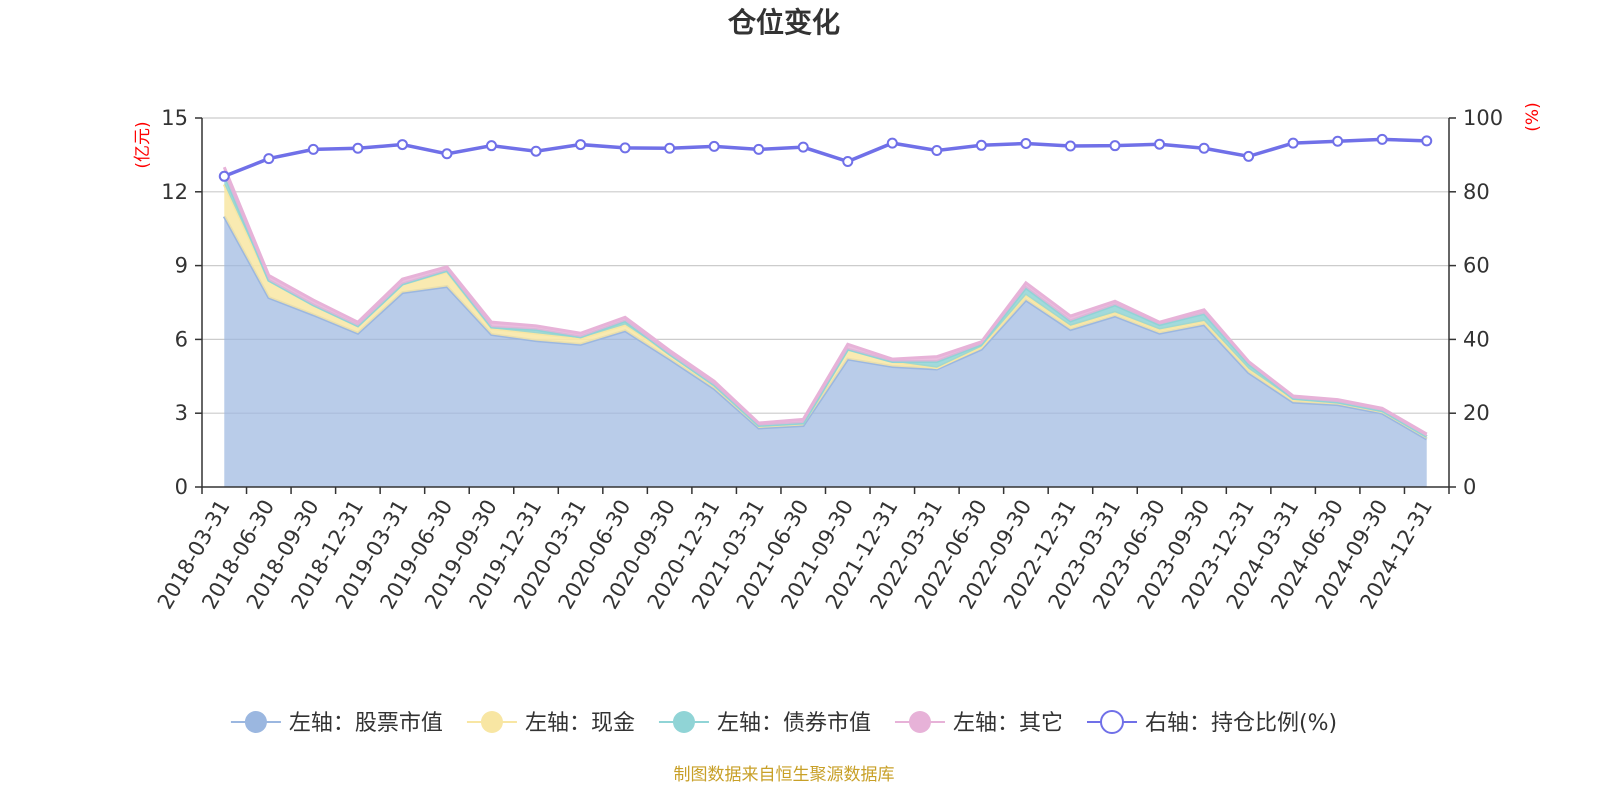 The image size is (1600, 800). Describe the element at coordinates (1469, 487) in the screenshot. I see `right-tick-label: 0` at that location.